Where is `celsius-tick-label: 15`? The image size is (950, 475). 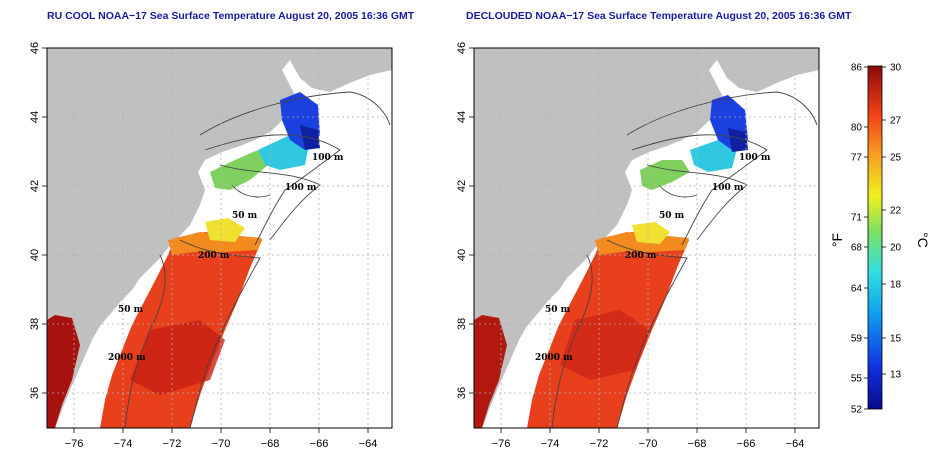 celsius-tick-label: 15 is located at coordinates (896, 339).